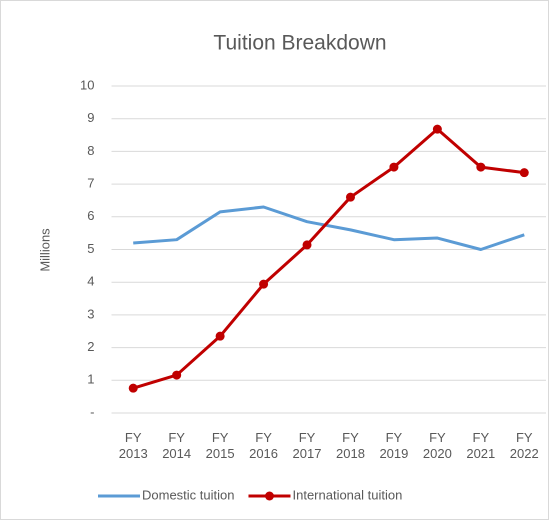  Describe the element at coordinates (90, 346) in the screenshot. I see `y-tick-label: 2` at that location.